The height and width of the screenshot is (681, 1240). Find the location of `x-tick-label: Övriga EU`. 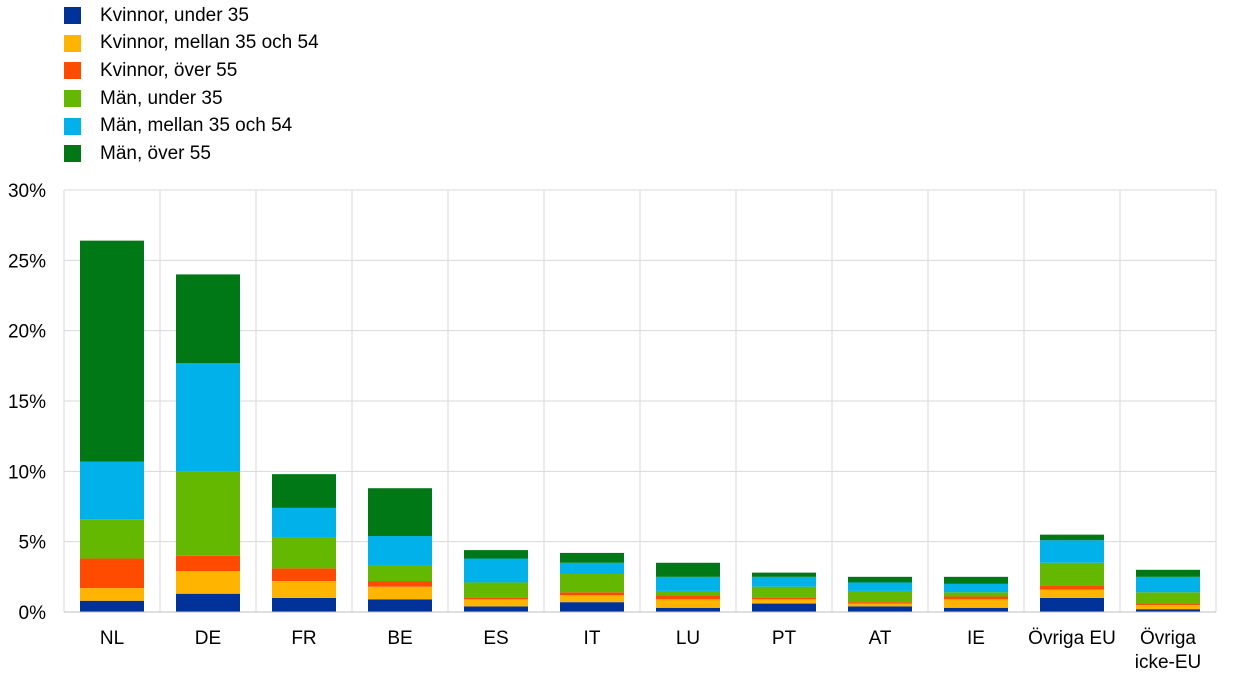

x-tick-label: Övriga EU is located at coordinates (1072, 638).